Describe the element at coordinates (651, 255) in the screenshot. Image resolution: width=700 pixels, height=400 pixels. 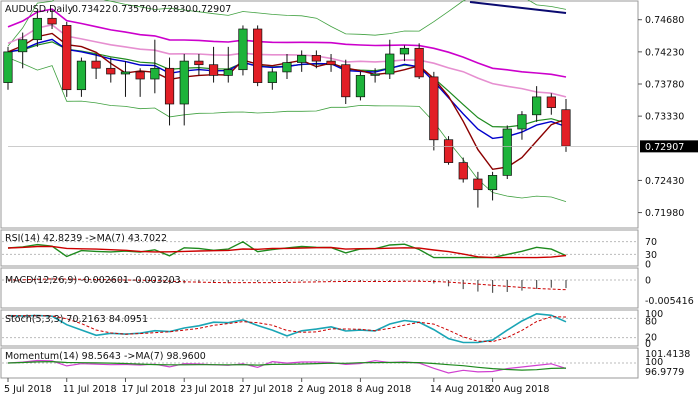
I see `rsi-tick-label: 30` at that location.